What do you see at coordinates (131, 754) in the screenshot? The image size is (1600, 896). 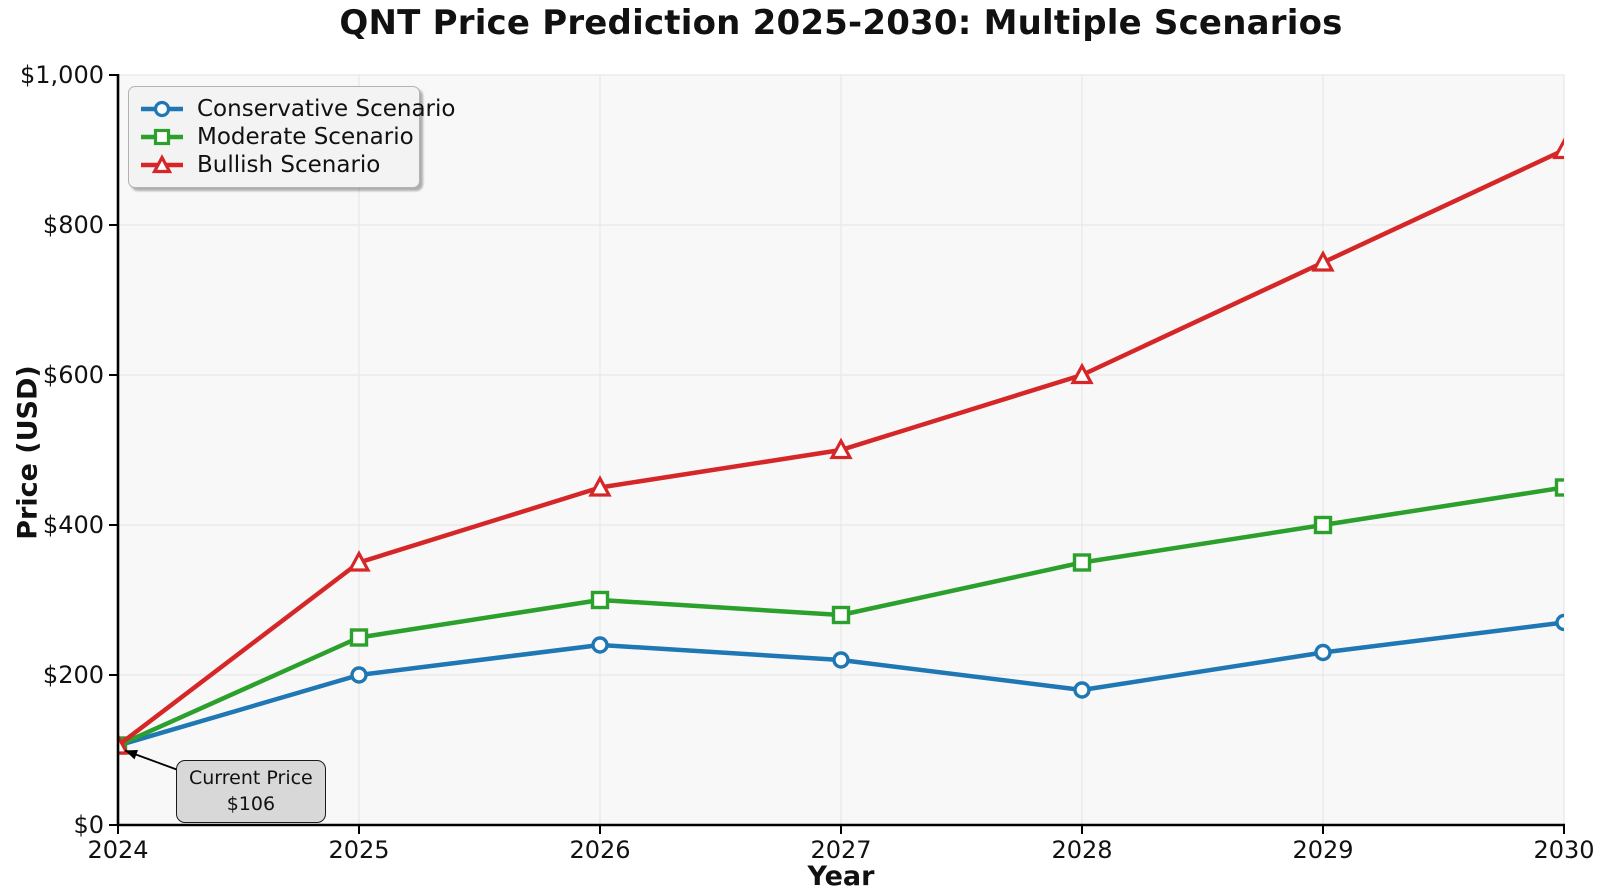 I see `annotation-arrowhead` at bounding box center [131, 754].